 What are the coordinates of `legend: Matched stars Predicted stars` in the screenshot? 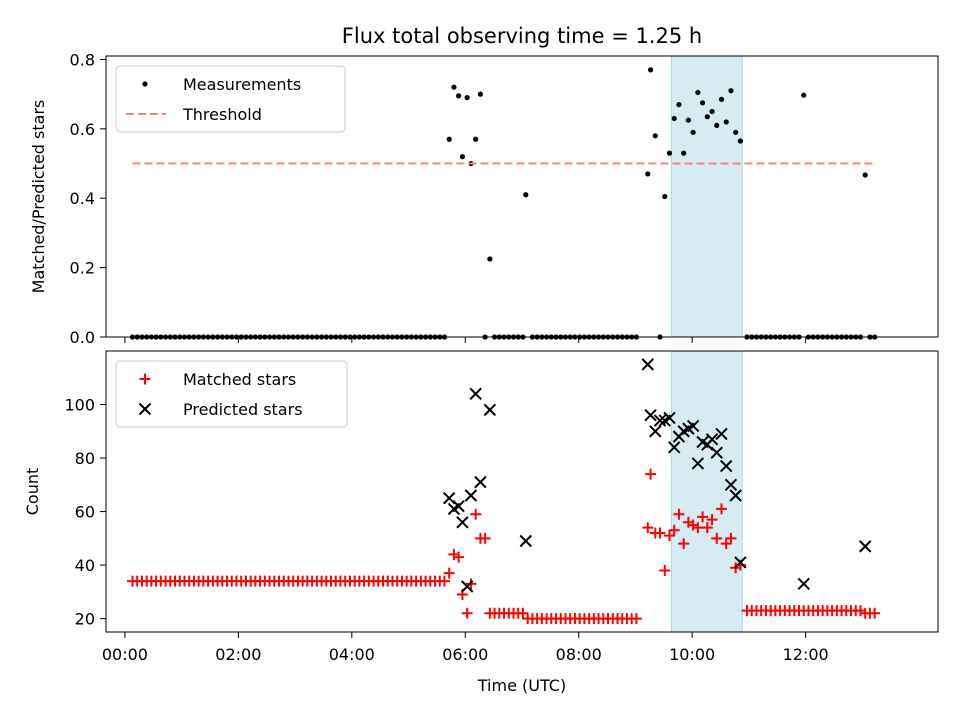 It's located at (231, 394).